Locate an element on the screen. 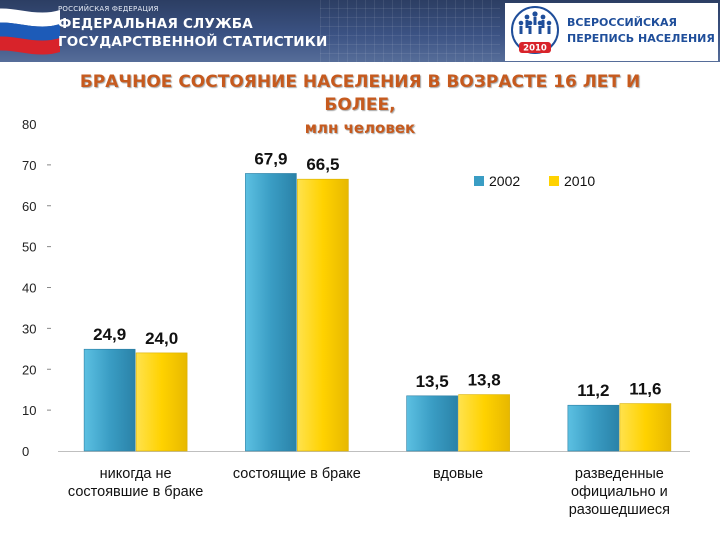 This screenshot has width=720, height=540. census-logo-block: 2010 ВСЕРОССИЙСКАЯ ПЕРЕПИСЬ НАСЕЛЕНИЯ is located at coordinates (611, 32).